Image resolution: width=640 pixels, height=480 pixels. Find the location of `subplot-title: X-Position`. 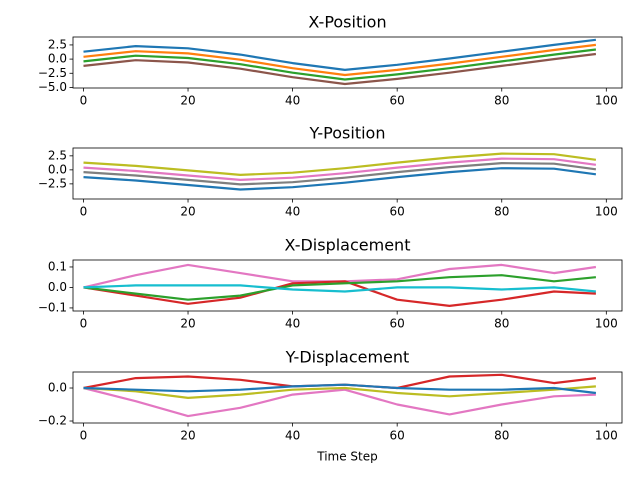

subplot-title: X-Position is located at coordinates (347, 22).